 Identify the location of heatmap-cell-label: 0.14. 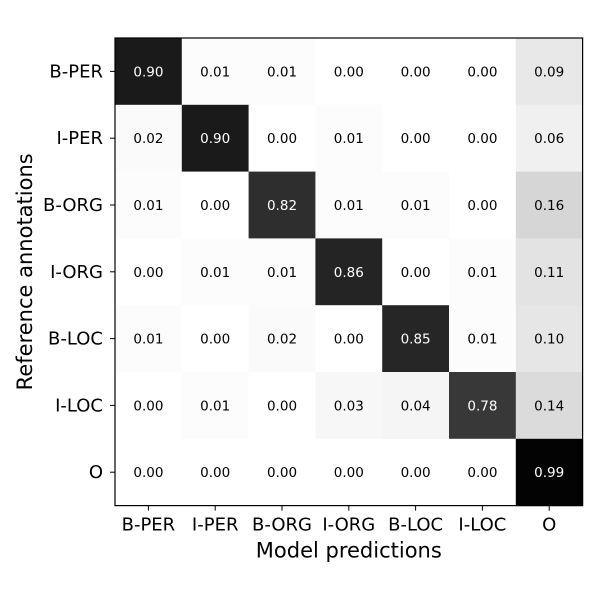
(549, 406).